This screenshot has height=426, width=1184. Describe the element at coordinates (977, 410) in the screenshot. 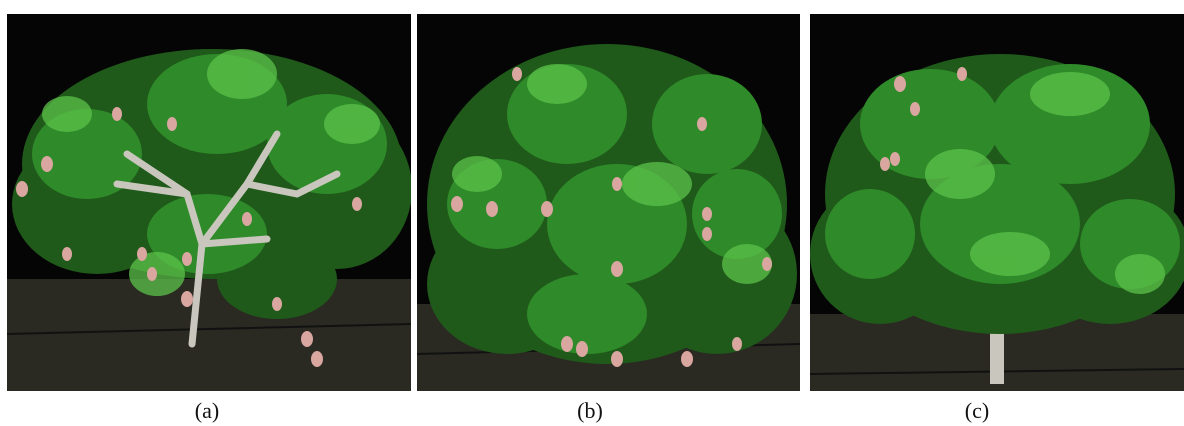

I see `caption-c: (c)` at that location.